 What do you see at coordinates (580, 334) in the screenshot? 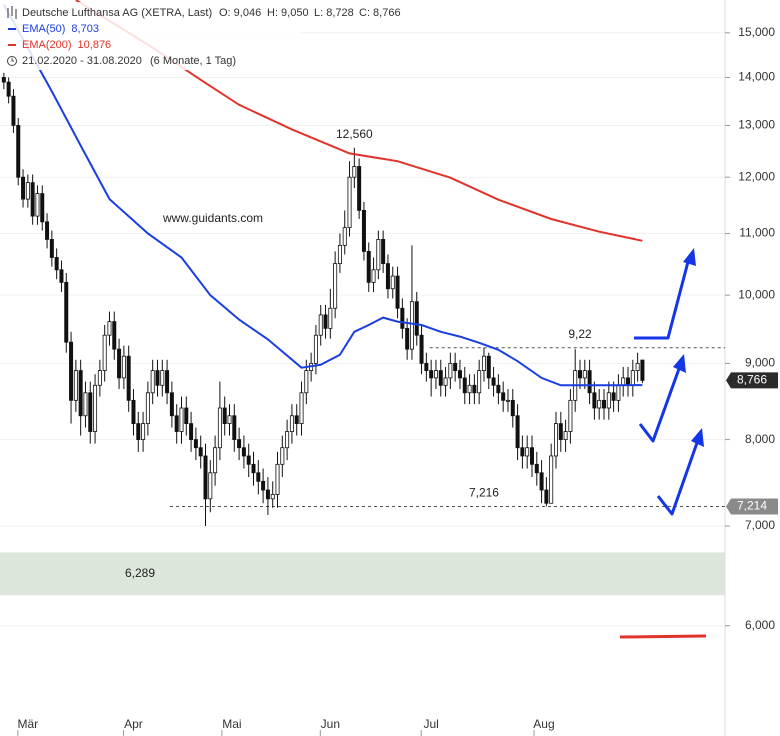
I see `annotation: 9,22` at bounding box center [580, 334].